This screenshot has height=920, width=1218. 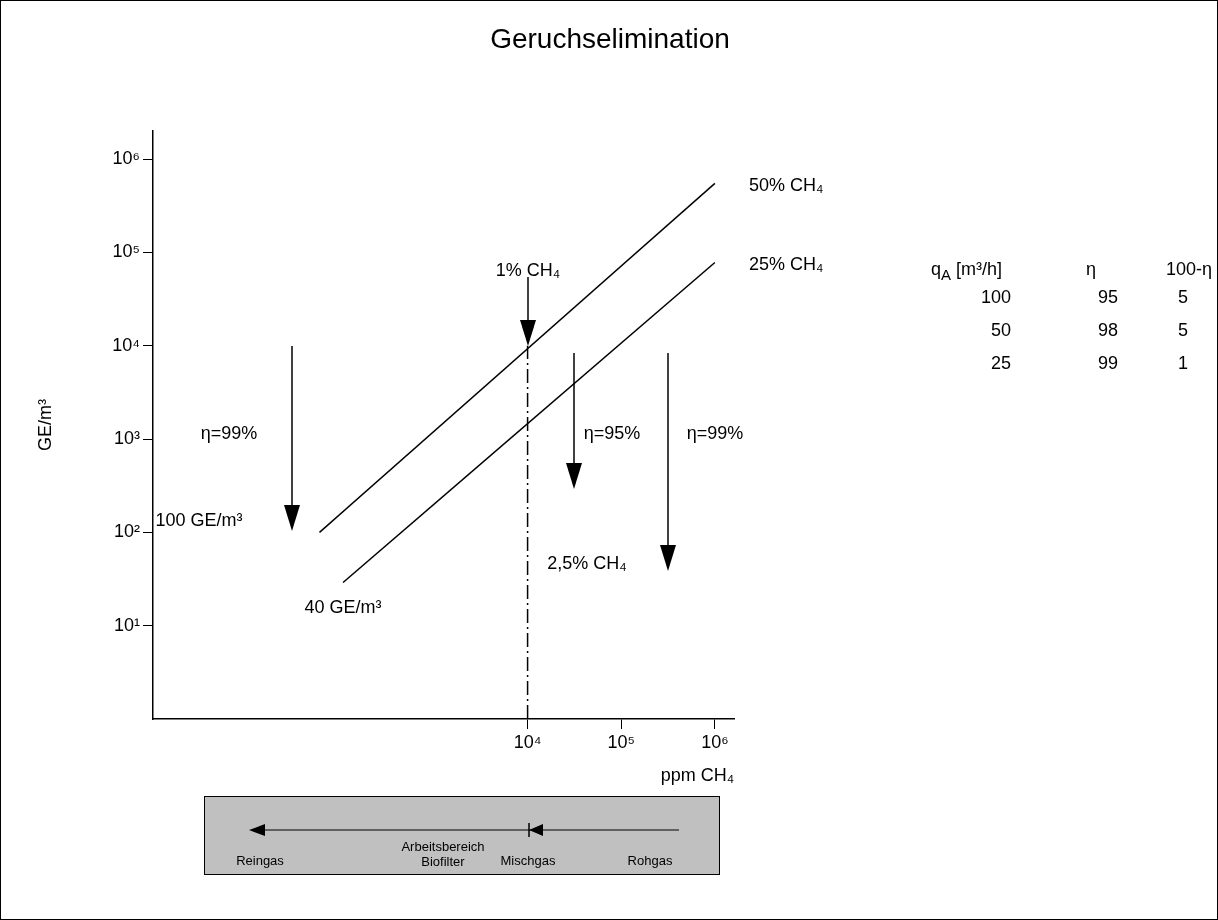 I want to click on text: Reingas, so click(x=260, y=860).